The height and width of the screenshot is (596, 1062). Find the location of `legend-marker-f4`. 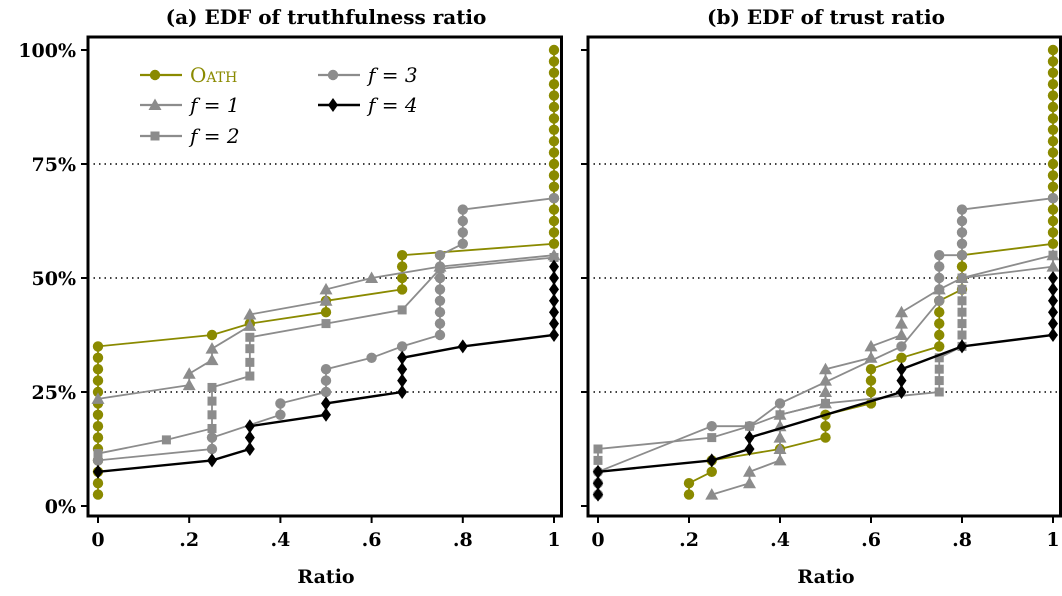

legend-marker-f4 is located at coordinates (333, 105).